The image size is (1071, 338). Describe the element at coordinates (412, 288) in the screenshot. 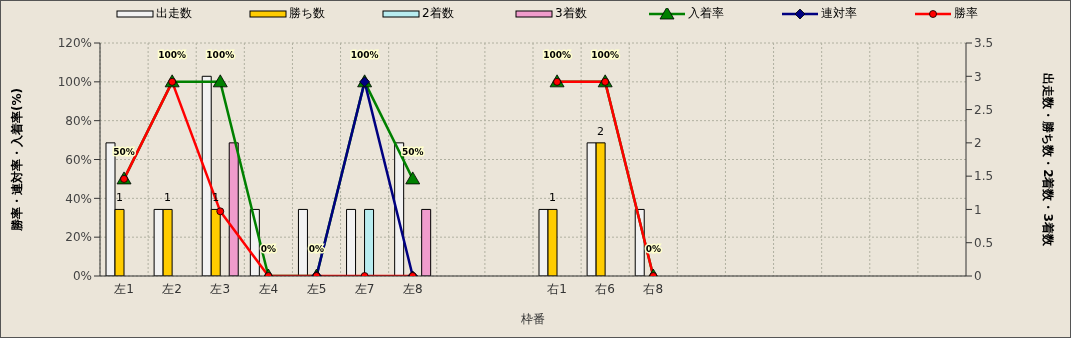

I see `x-tick-label: 左8` at that location.